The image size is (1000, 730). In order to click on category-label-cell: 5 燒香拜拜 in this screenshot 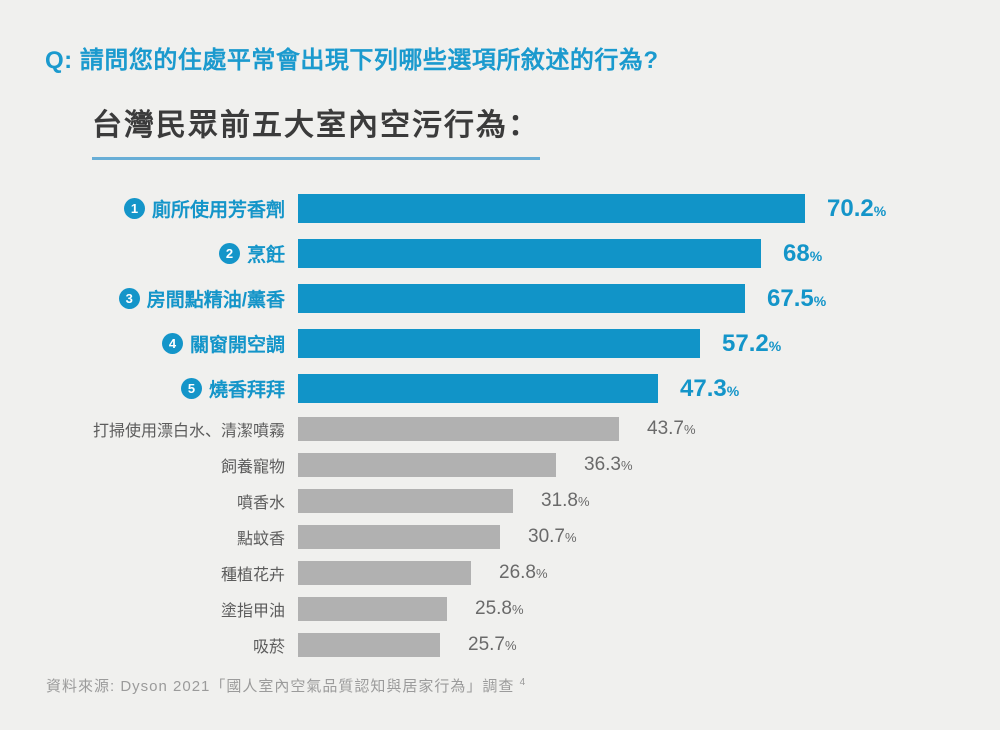, I will do `click(171, 388)`.